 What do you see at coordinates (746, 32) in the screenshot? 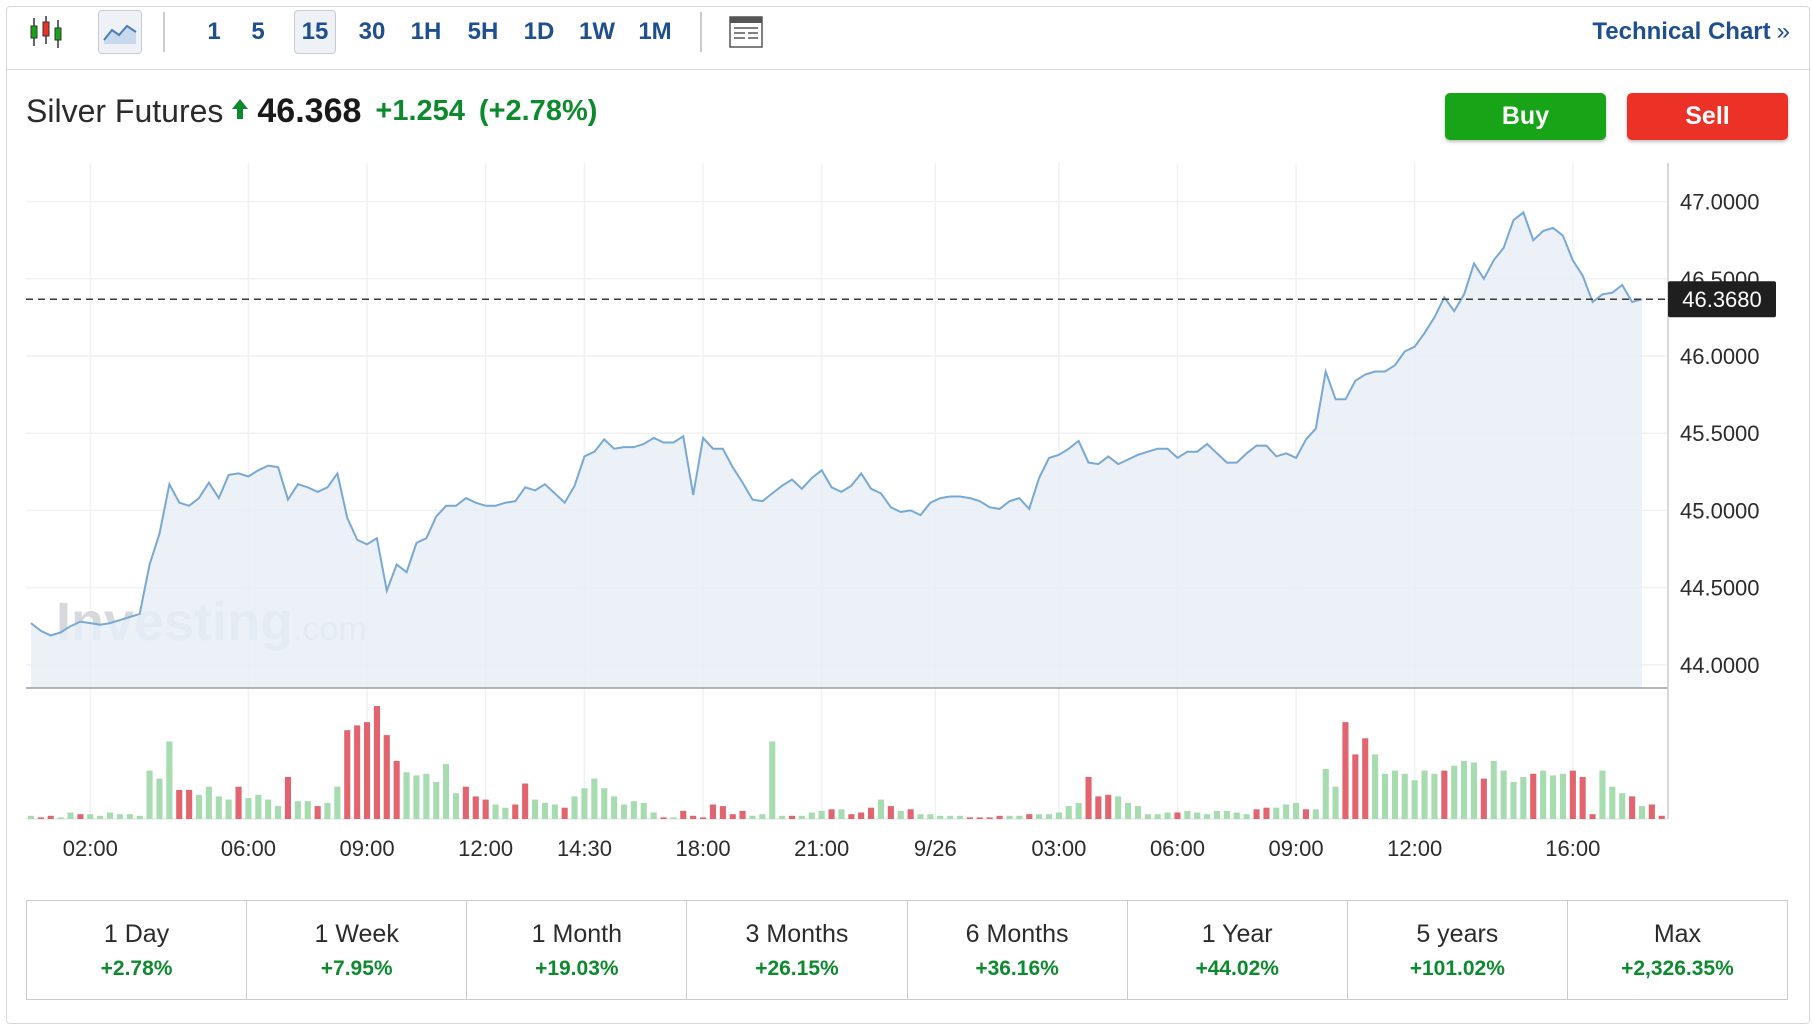
I see `chart-settings-icon` at bounding box center [746, 32].